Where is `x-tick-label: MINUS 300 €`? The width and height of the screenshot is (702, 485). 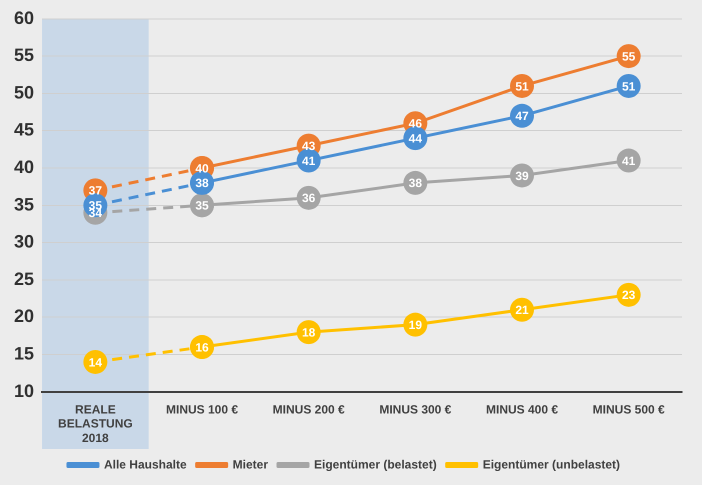
x-tick-label: MINUS 300 € is located at coordinates (415, 409).